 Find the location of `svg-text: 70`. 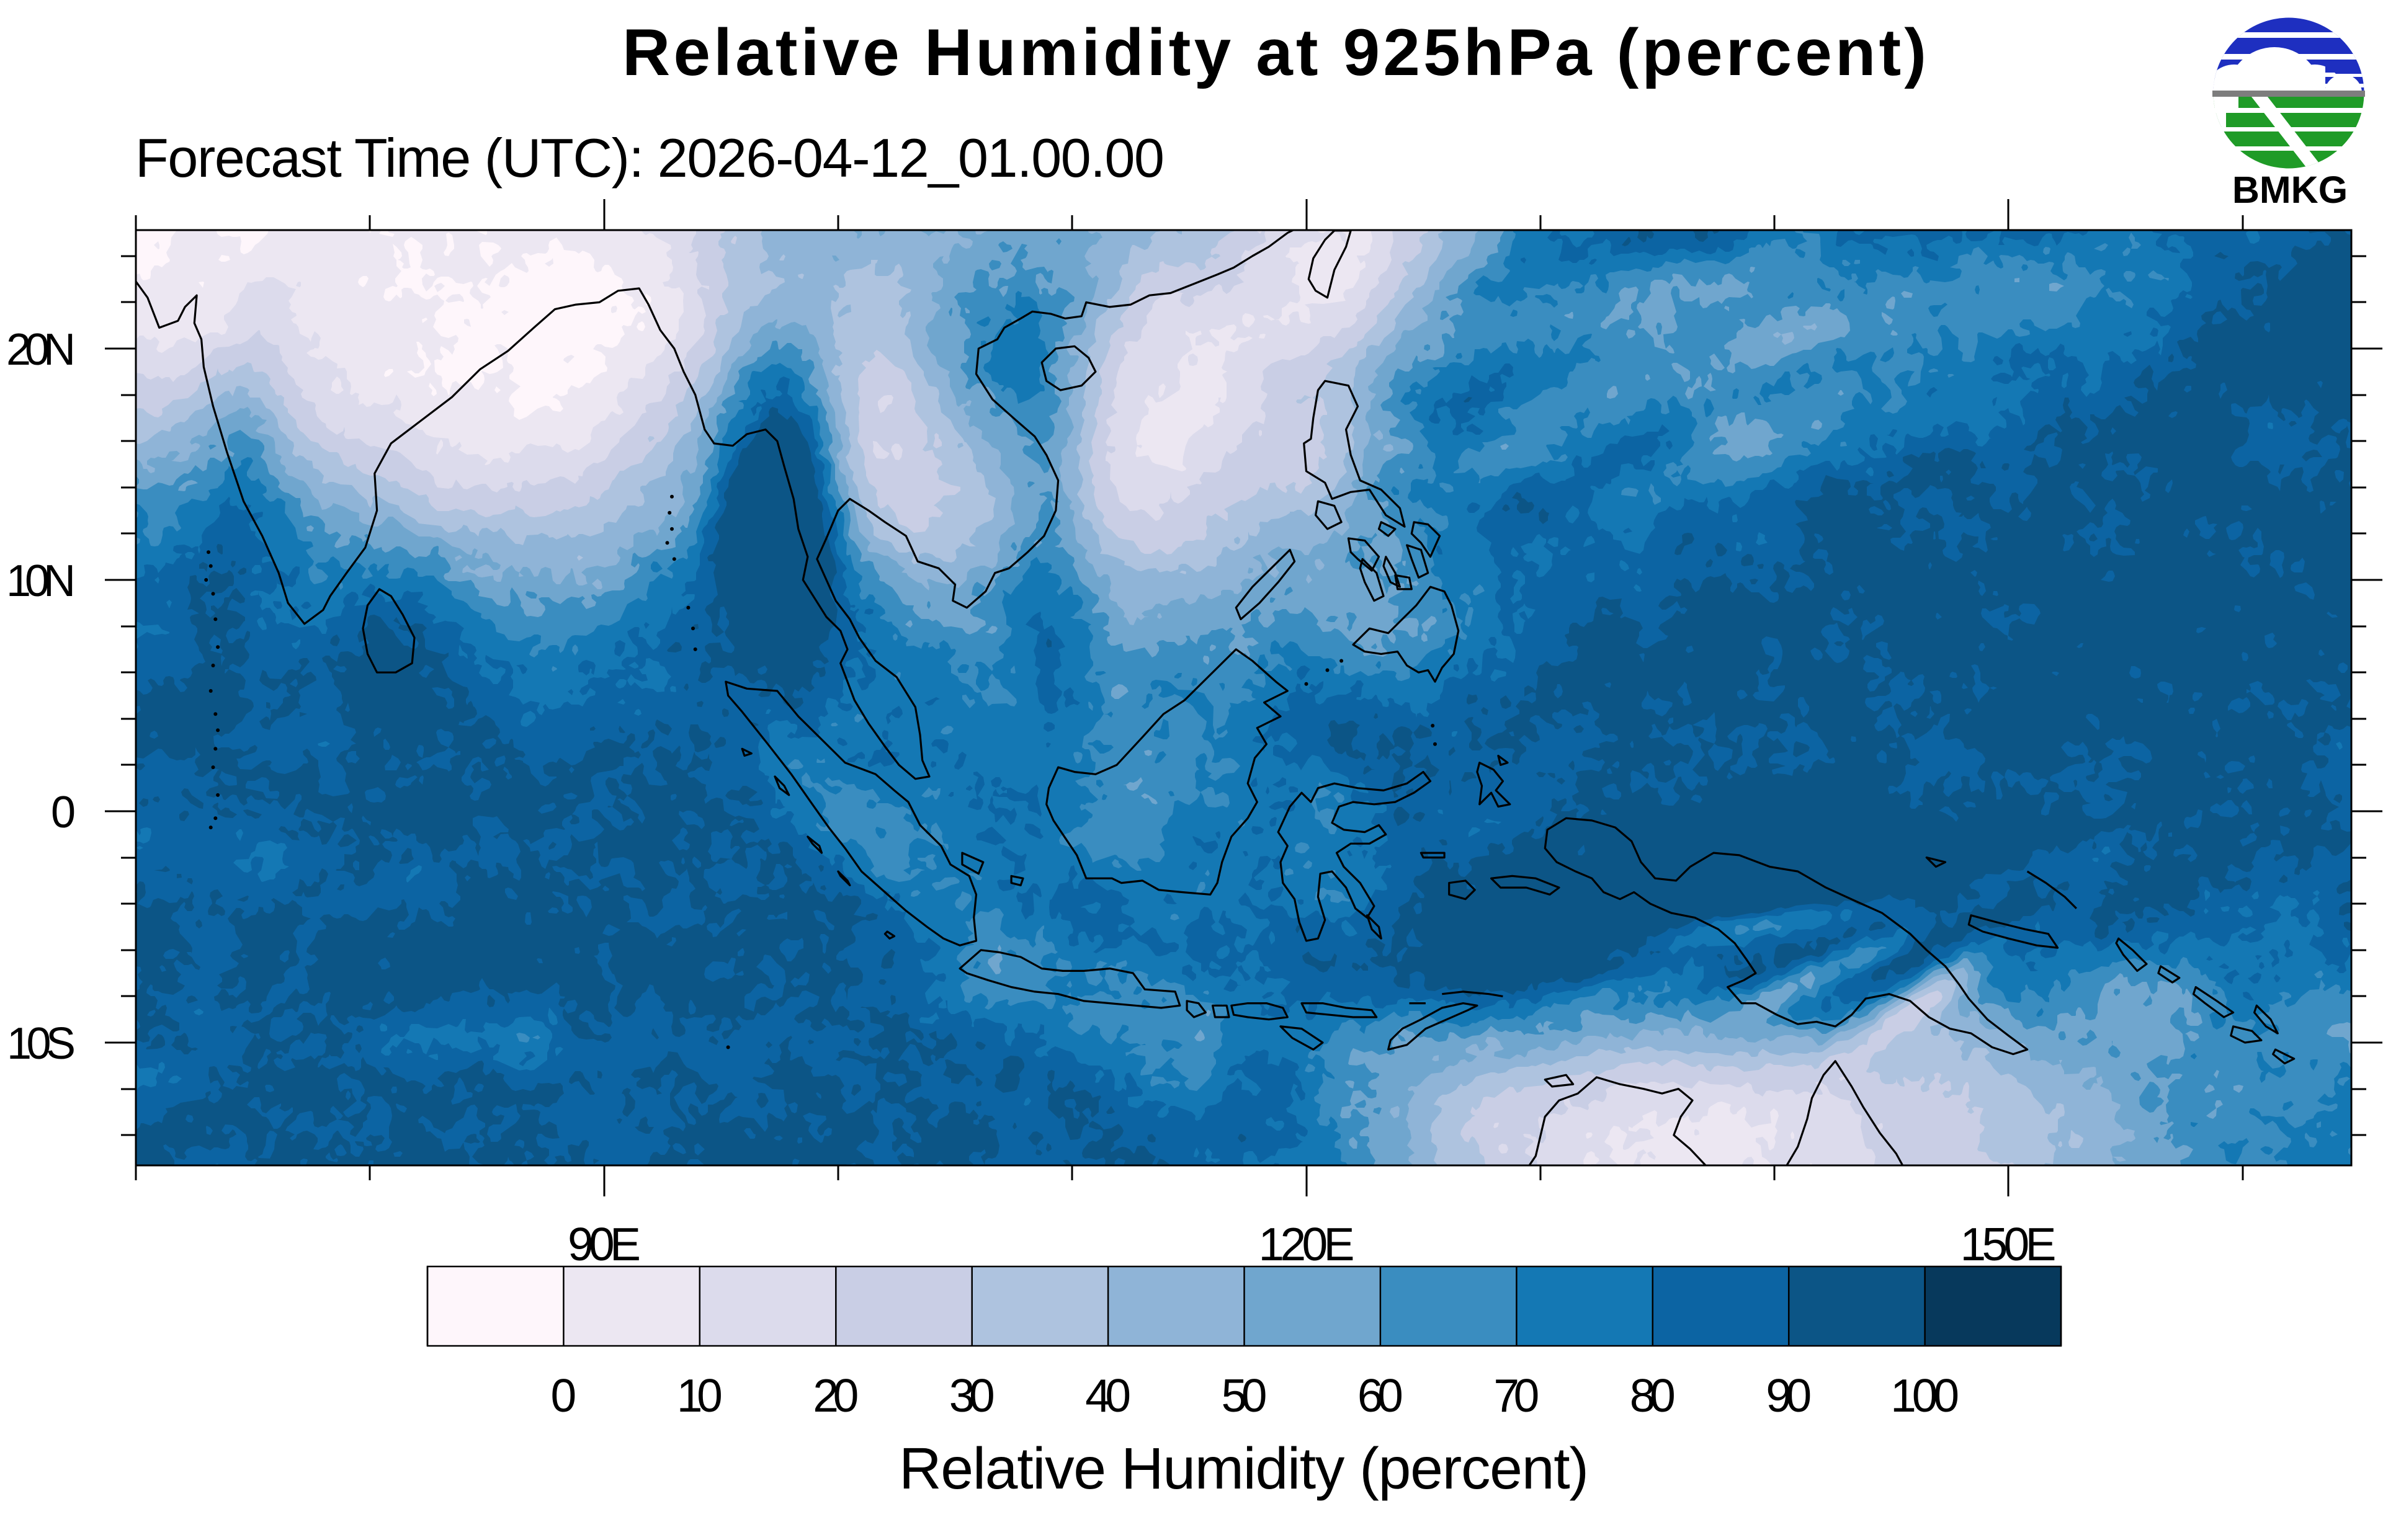

svg-text: 70 is located at coordinates (1516, 1396).